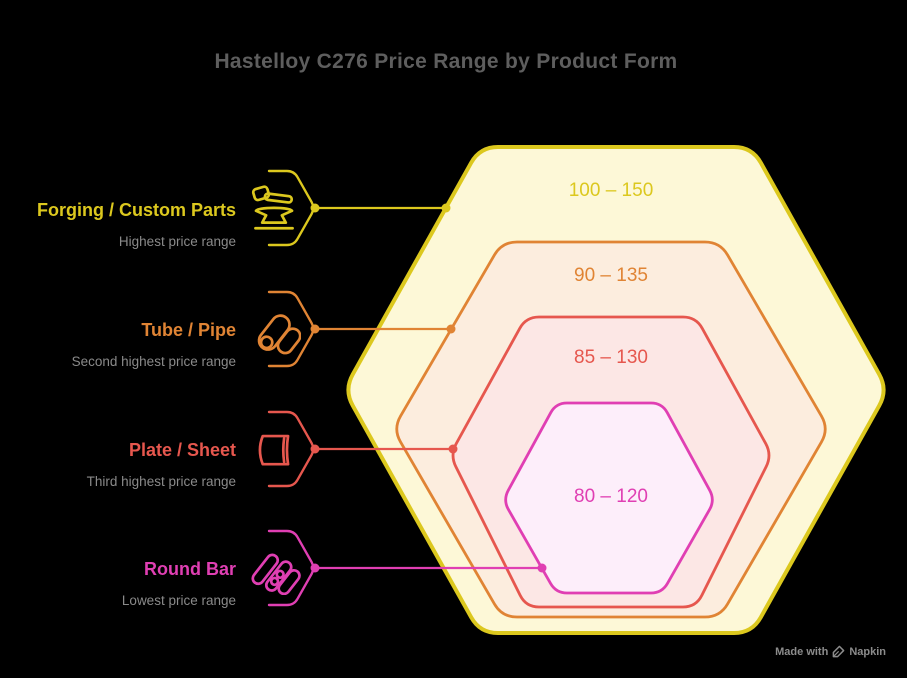 Image resolution: width=907 pixels, height=678 pixels. I want to click on ring-sublabel: Second highest price range, so click(153, 361).